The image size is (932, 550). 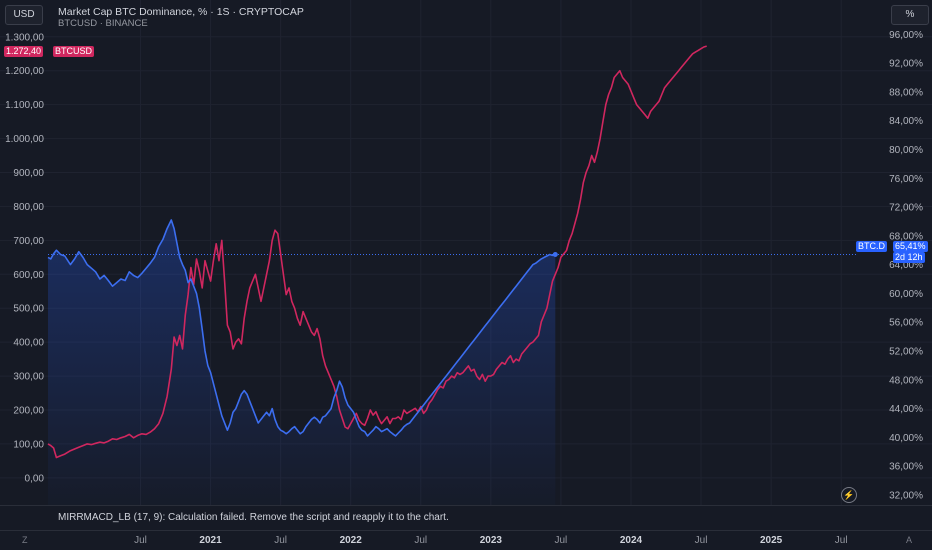 I want to click on time-tick-label: 2021, so click(x=210, y=540).